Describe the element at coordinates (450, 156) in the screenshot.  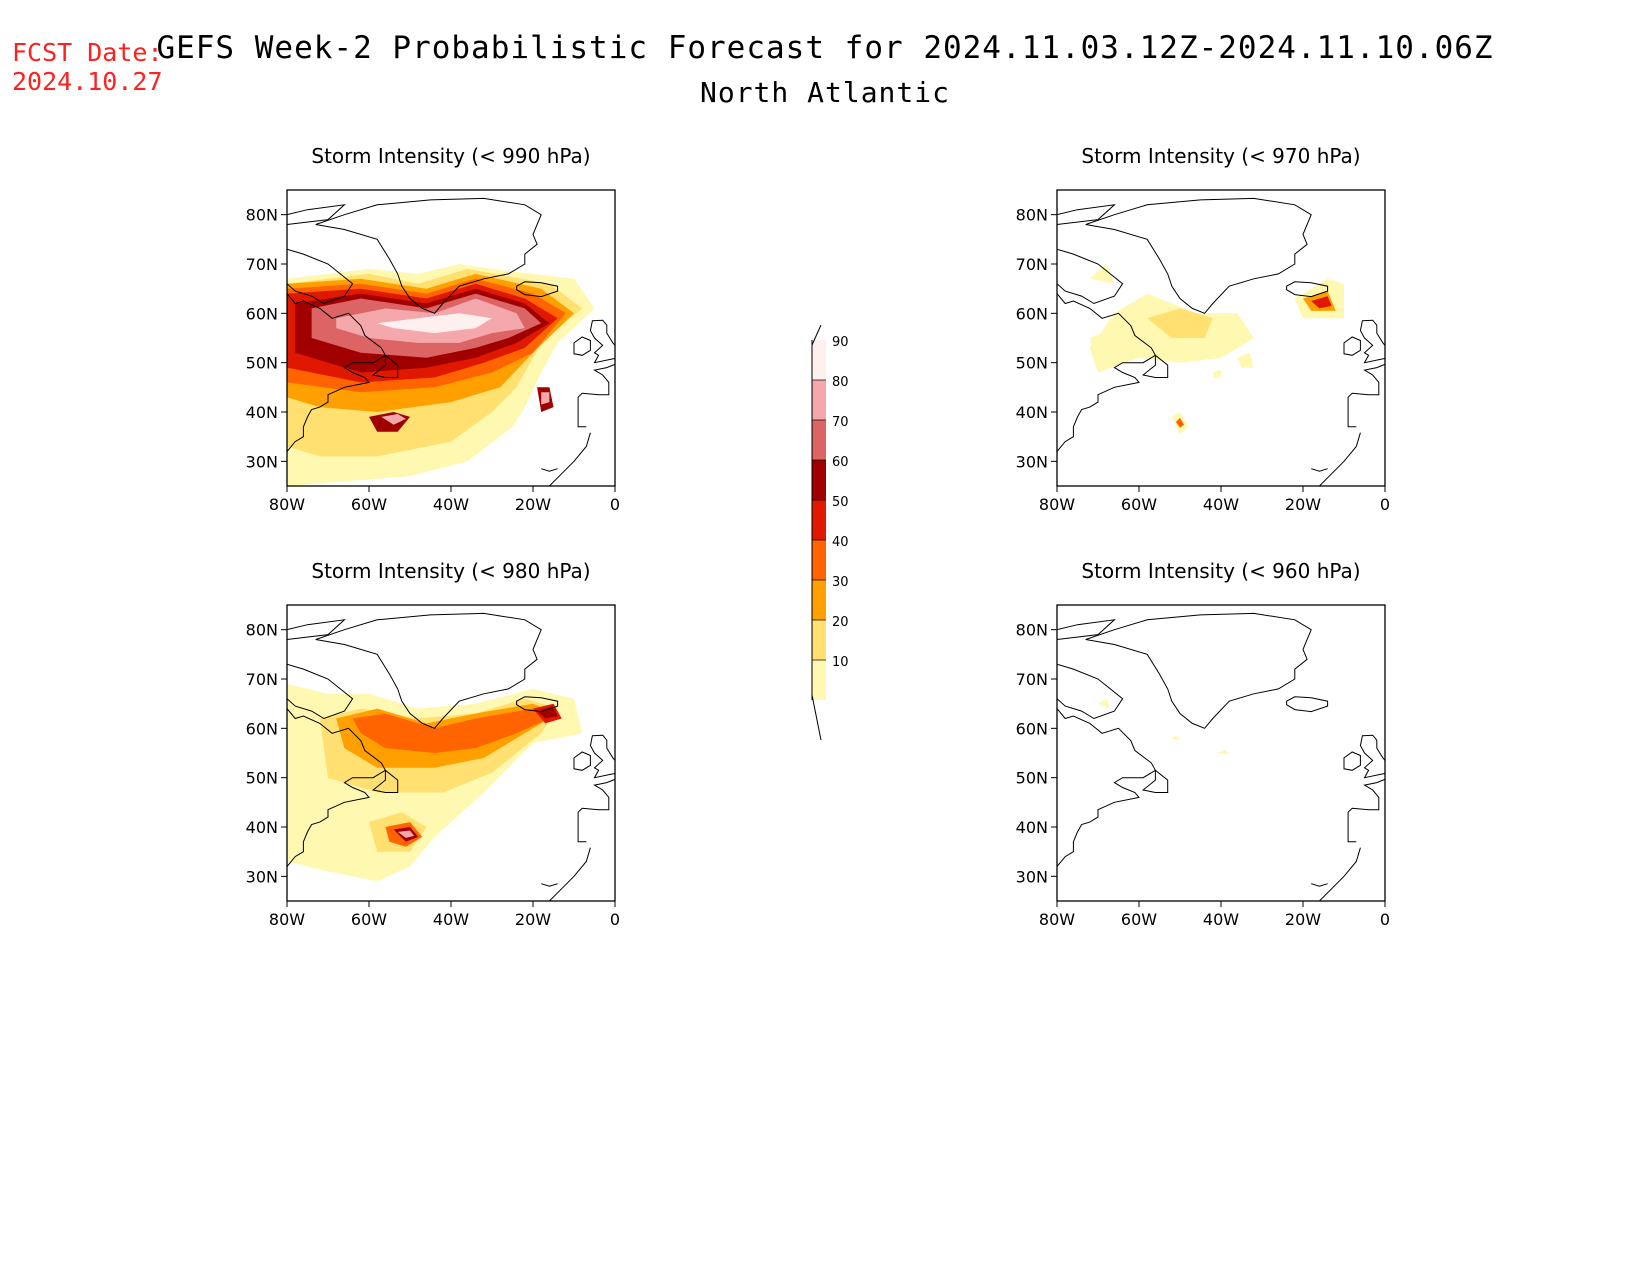
I see `panel-title: Storm Intensity (< 990 hPa)` at that location.